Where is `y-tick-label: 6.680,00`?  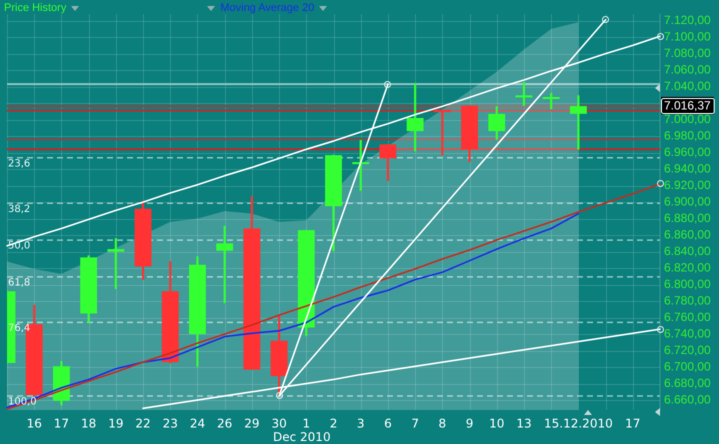
y-tick-label: 6.680,00 is located at coordinates (688, 383).